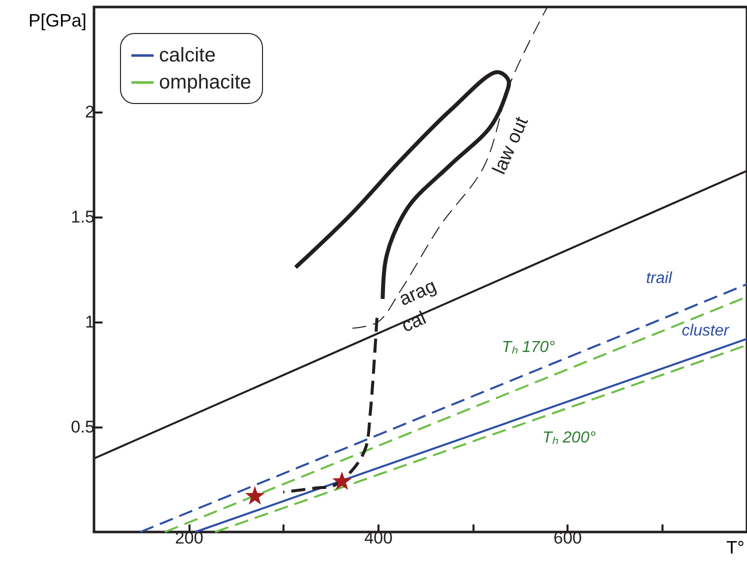 The image size is (747, 566). I want to click on y-tick-label: 1, so click(89, 322).